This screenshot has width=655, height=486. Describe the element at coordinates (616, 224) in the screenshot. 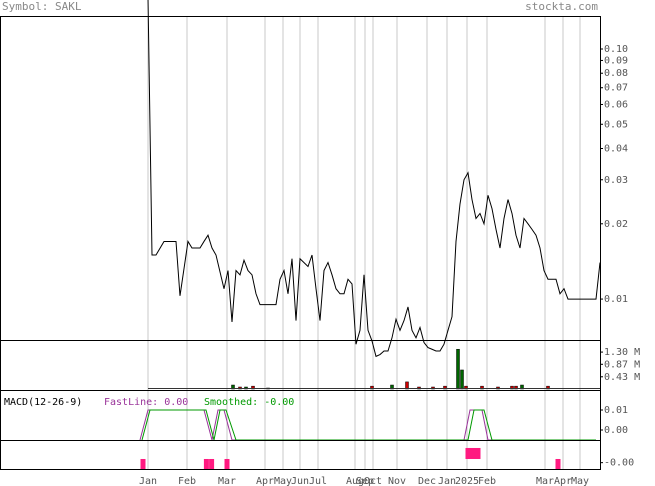

I see `y-tick-label: 0.02` at that location.